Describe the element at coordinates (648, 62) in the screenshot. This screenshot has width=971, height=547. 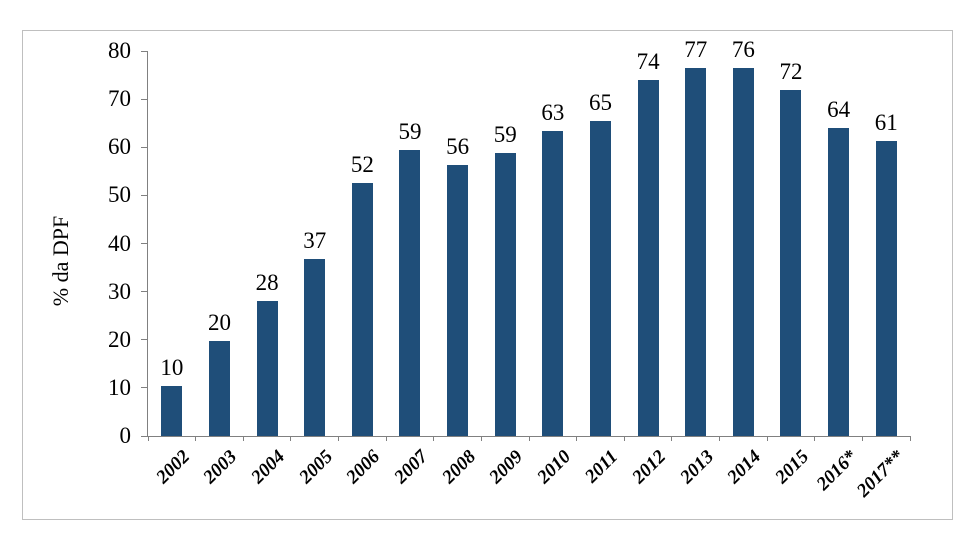
I see `bar-value-label: 74` at that location.